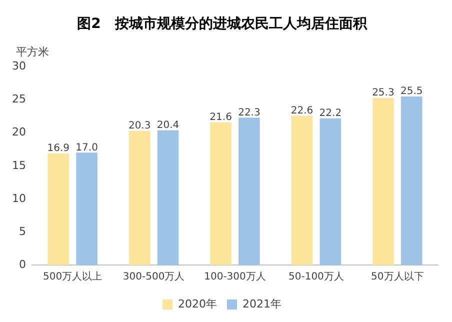 The width and height of the screenshot is (452, 322). I want to click on x-tick-label: 500万人以上, so click(72, 276).